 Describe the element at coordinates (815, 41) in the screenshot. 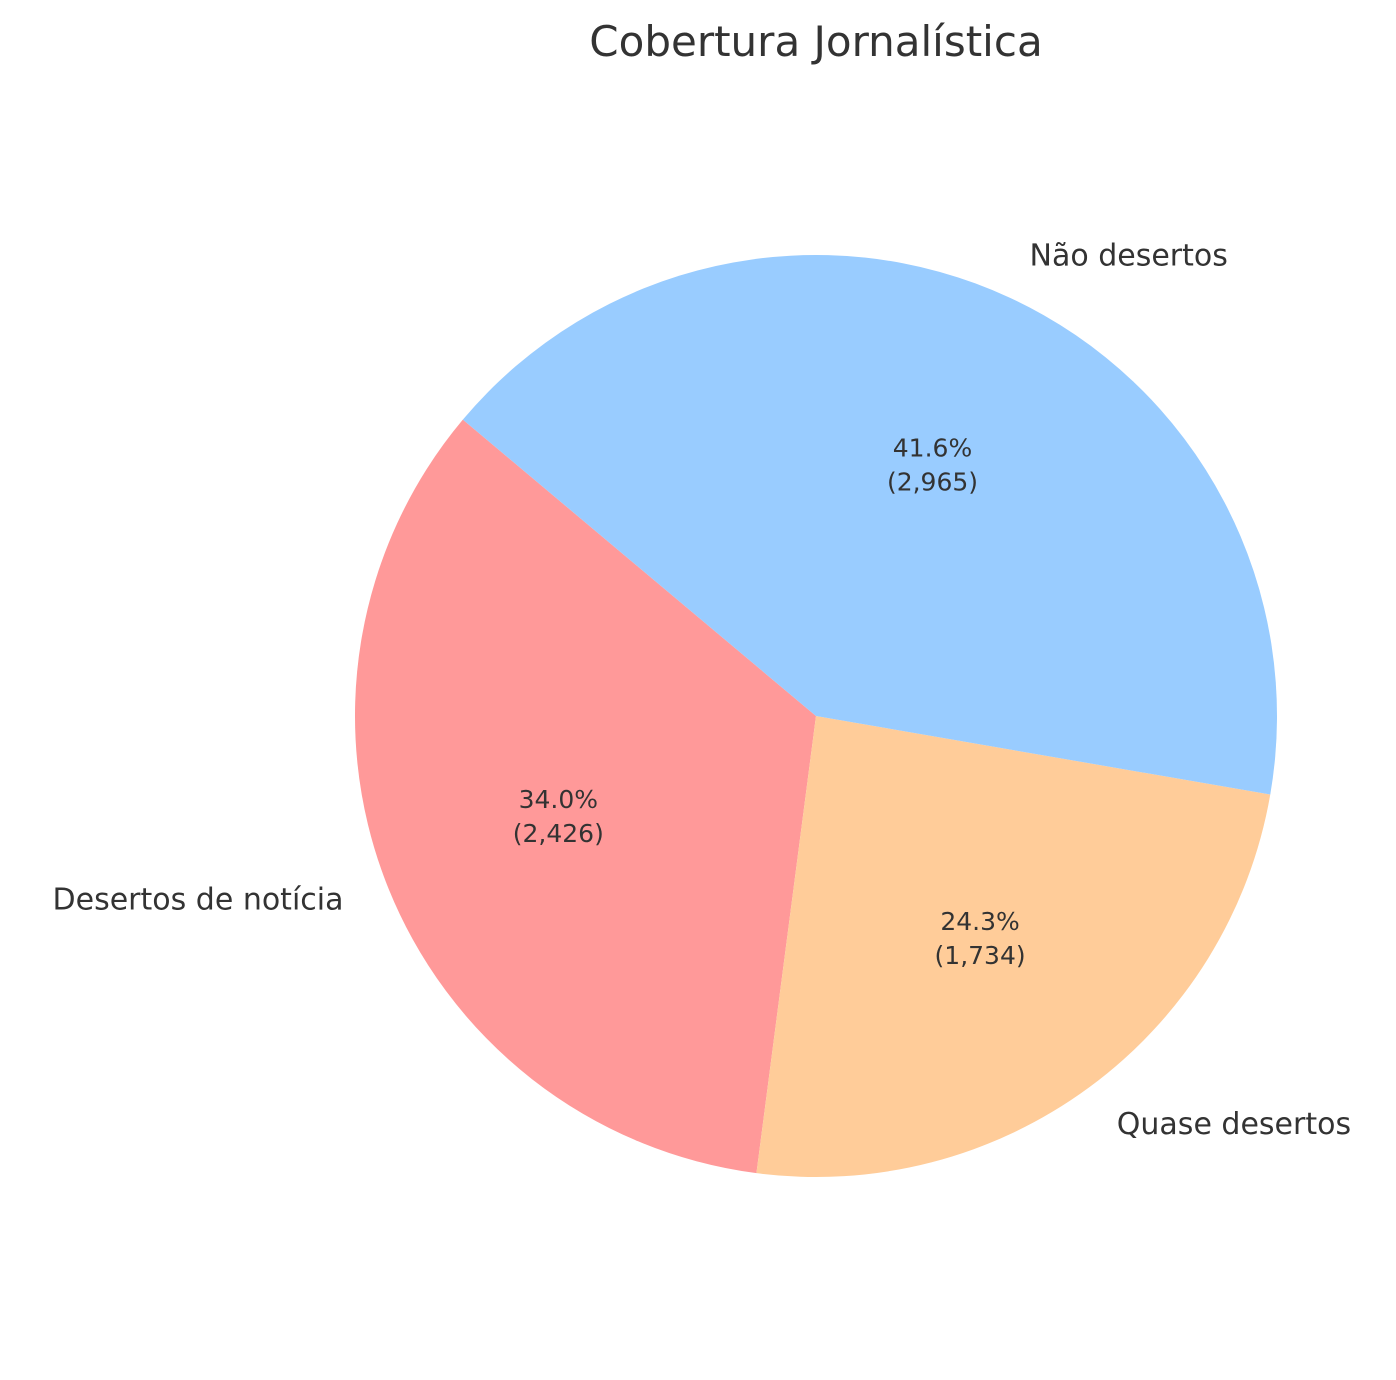

I see `chart-title: Cobertura Jornalística` at that location.